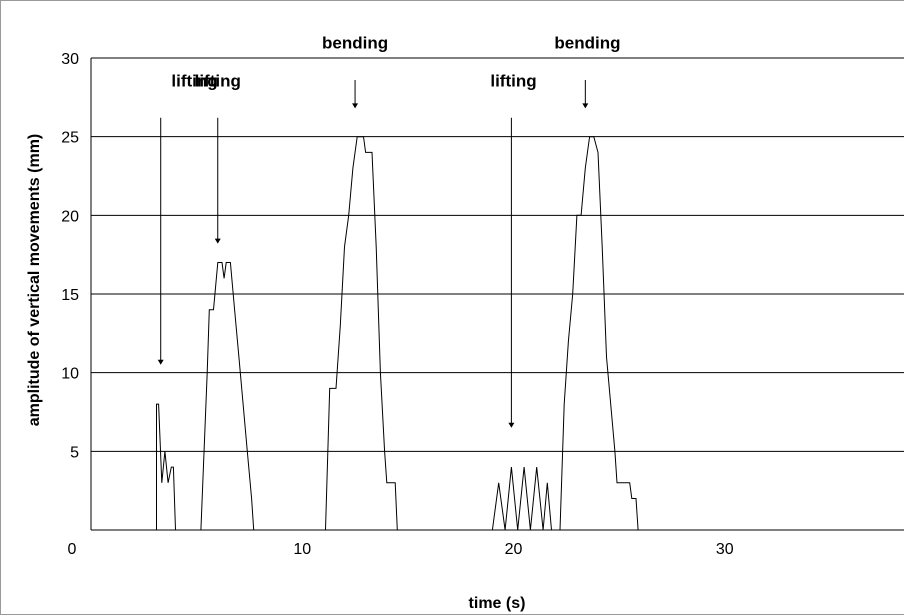 Image resolution: width=904 pixels, height=616 pixels. Describe the element at coordinates (70, 295) in the screenshot. I see `y-tick-label: 15` at that location.